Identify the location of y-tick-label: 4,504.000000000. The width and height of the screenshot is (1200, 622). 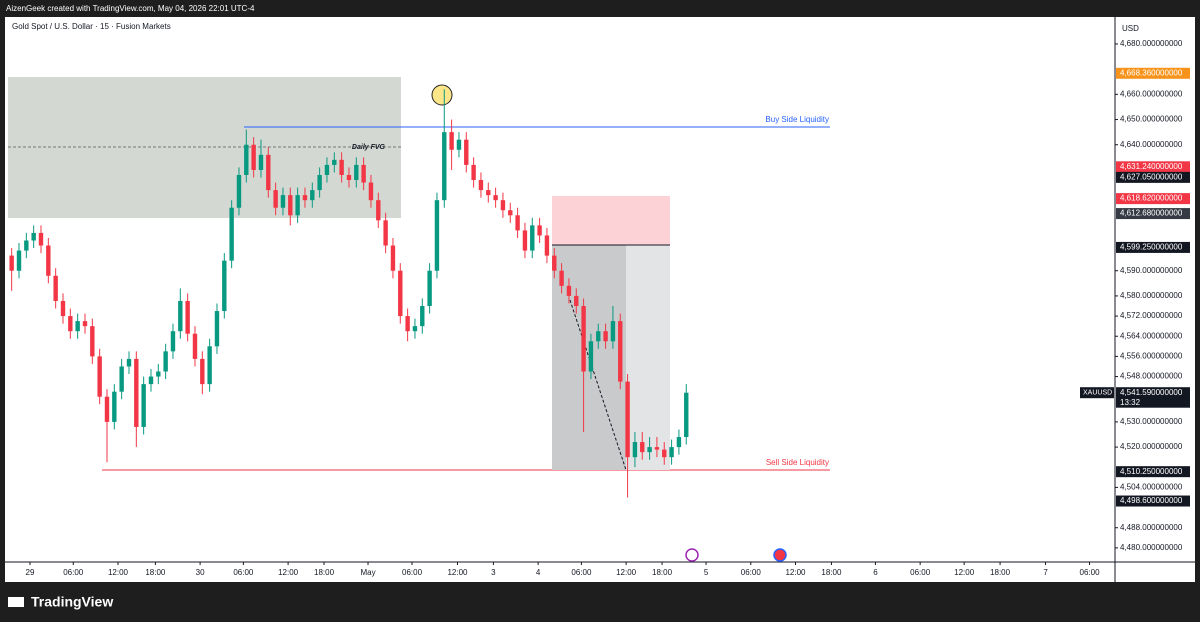
(1151, 487).